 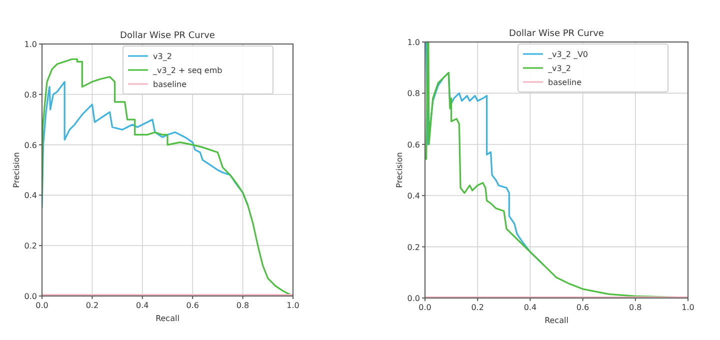 What do you see at coordinates (187, 70) in the screenshot?
I see `legend-label: _v3_2 + seq emb` at bounding box center [187, 70].